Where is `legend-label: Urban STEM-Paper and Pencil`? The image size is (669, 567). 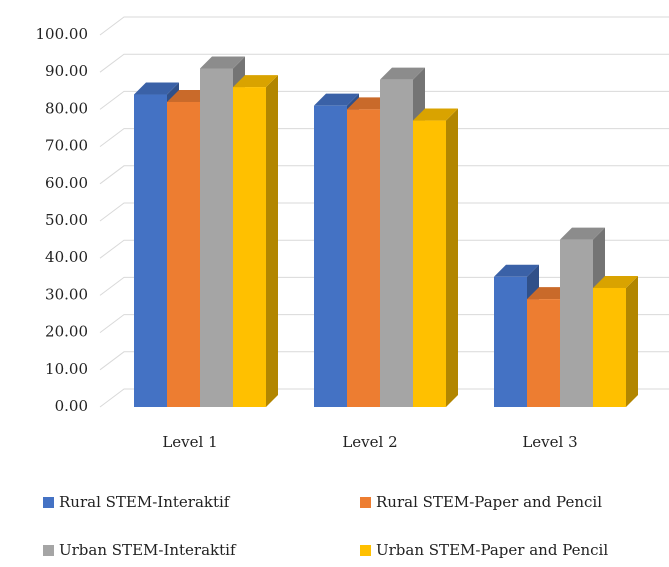 legend-label: Urban STEM-Paper and Pencil is located at coordinates (492, 550).